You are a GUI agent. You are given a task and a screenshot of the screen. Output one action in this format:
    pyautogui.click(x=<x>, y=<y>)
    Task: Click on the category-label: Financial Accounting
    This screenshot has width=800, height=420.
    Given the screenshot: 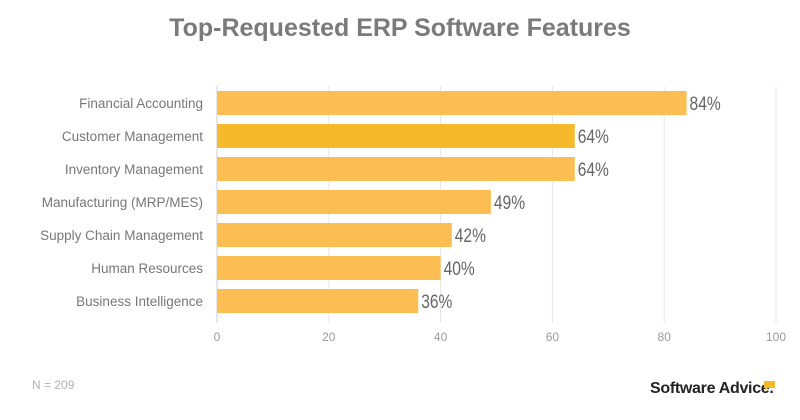 What is the action you would take?
    pyautogui.click(x=141, y=103)
    